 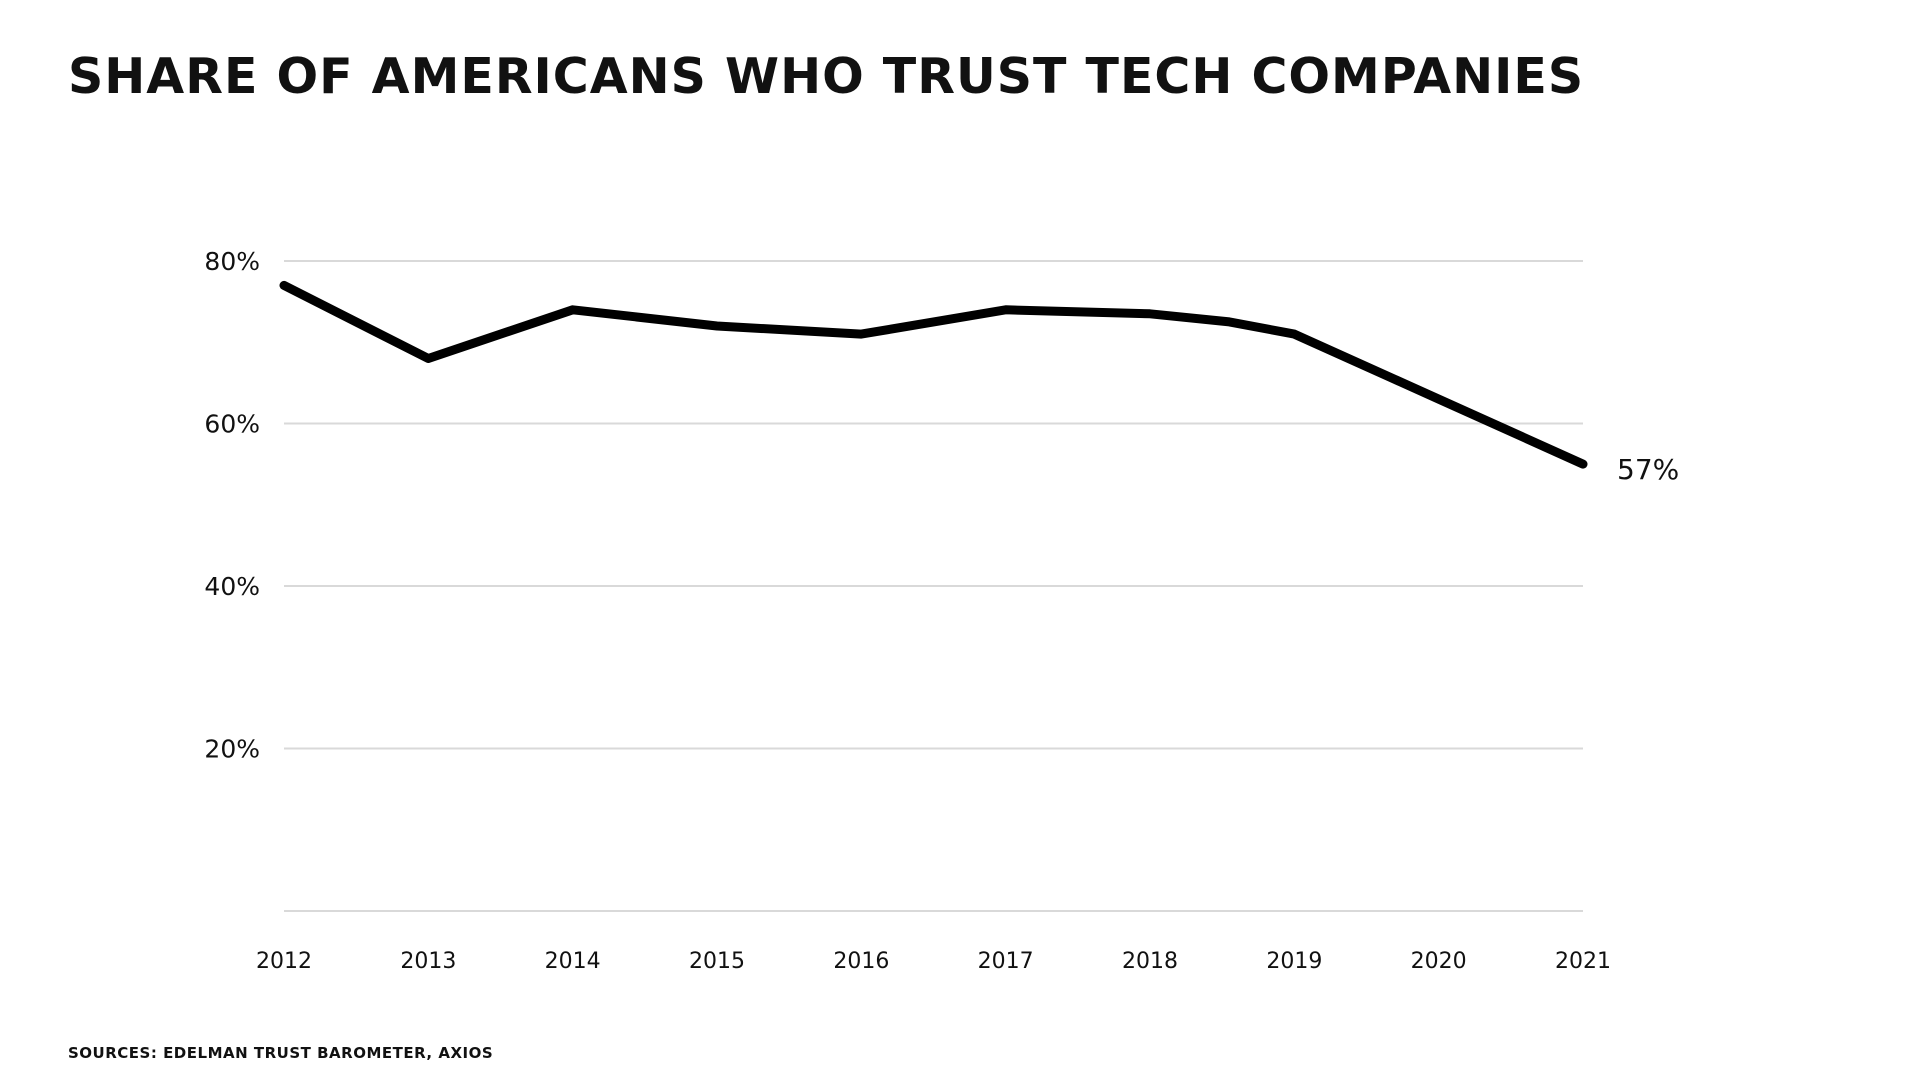 I want to click on x-tick-label: 2020, so click(x=1439, y=961).